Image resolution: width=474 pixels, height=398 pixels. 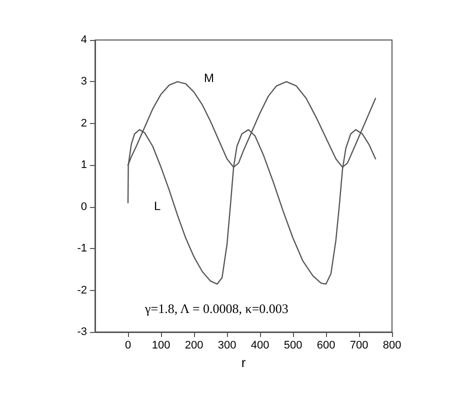 What do you see at coordinates (243, 362) in the screenshot?
I see `x-axis-title: r` at bounding box center [243, 362].